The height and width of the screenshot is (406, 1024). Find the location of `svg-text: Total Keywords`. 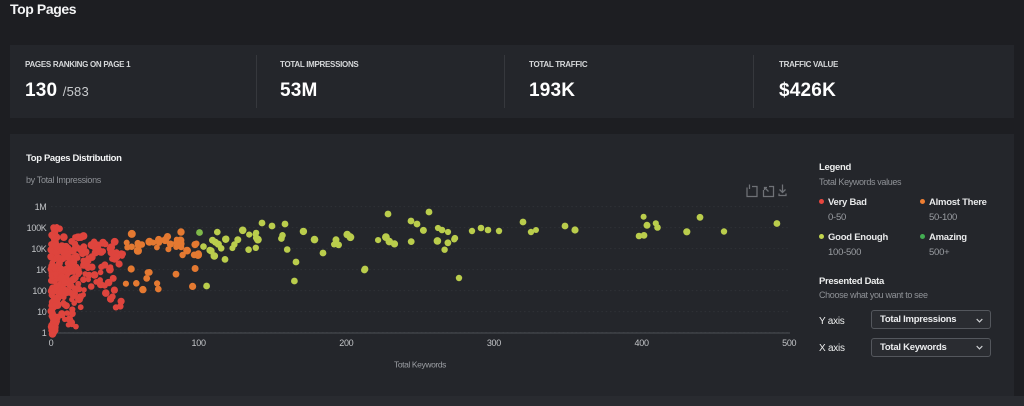

svg-text: Total Keywords is located at coordinates (420, 365).